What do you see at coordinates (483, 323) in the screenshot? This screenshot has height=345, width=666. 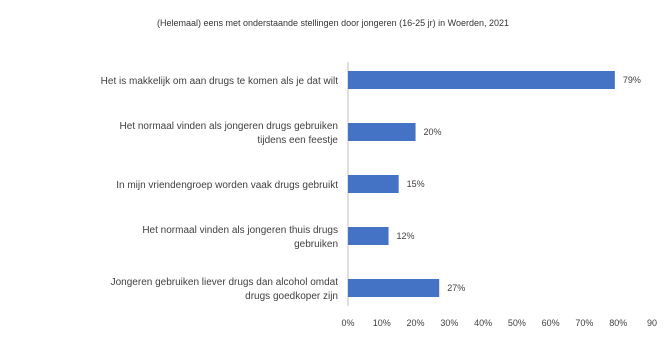 I see `x-tick-label: 40%` at bounding box center [483, 323].